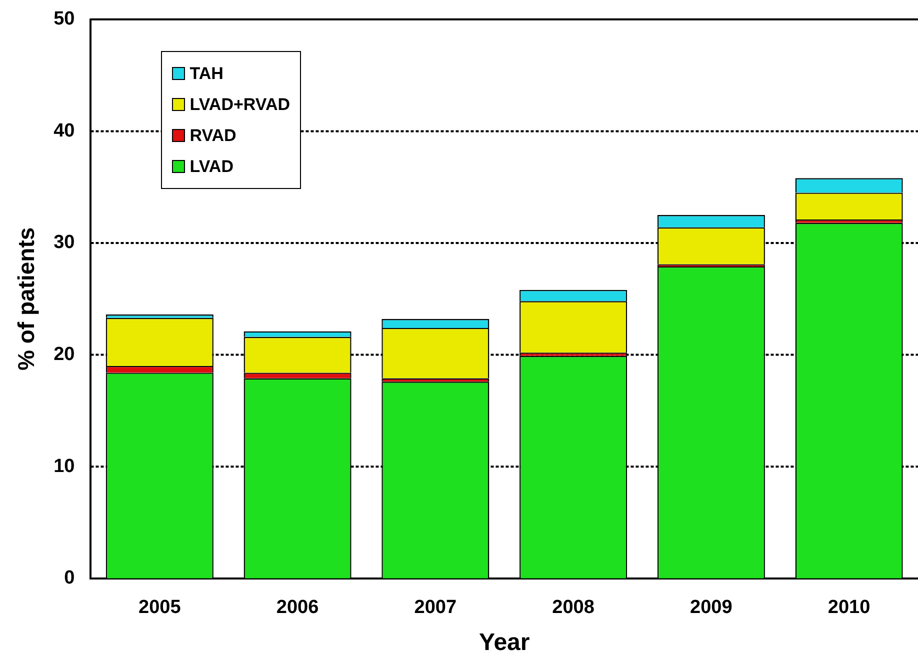  Describe the element at coordinates (64, 131) in the screenshot. I see `y-tick-label: 40` at that location.